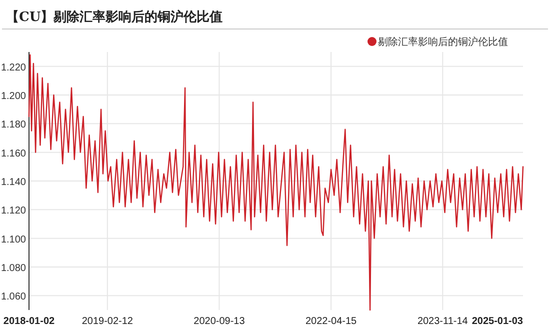 The height and width of the screenshot is (335, 550). I want to click on x-tick-label: 2018-01-02, so click(29, 321).